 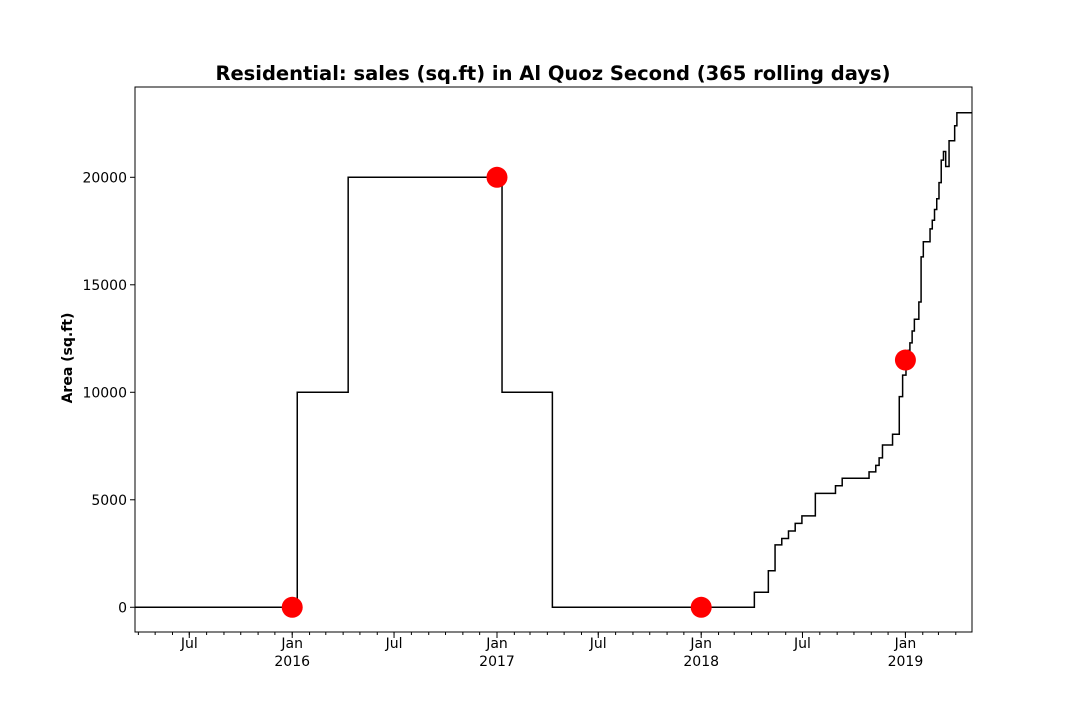 I want to click on y-axis-label: Area (sq.ft), so click(x=68, y=358).